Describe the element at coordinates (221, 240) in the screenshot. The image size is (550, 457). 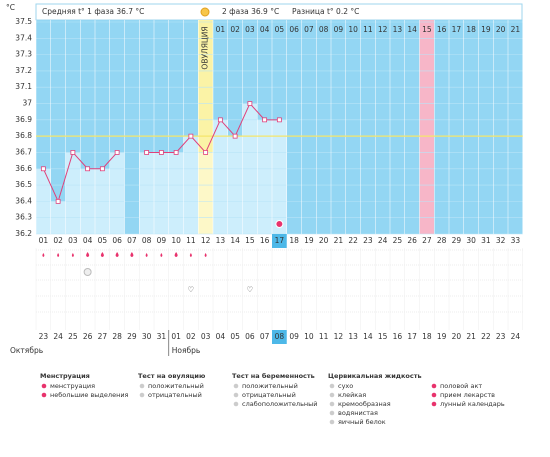
I see `day-label: 13` at that location.